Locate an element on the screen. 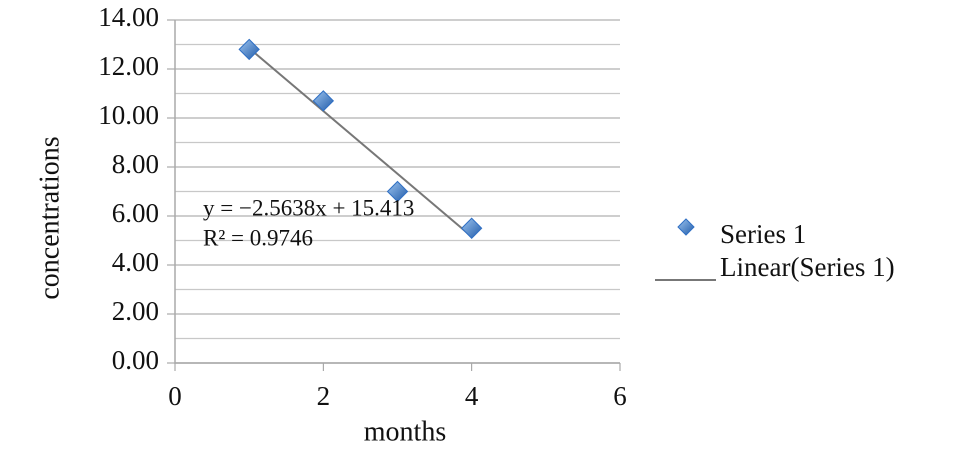 This screenshot has height=453, width=956. trendline is located at coordinates (360, 142).